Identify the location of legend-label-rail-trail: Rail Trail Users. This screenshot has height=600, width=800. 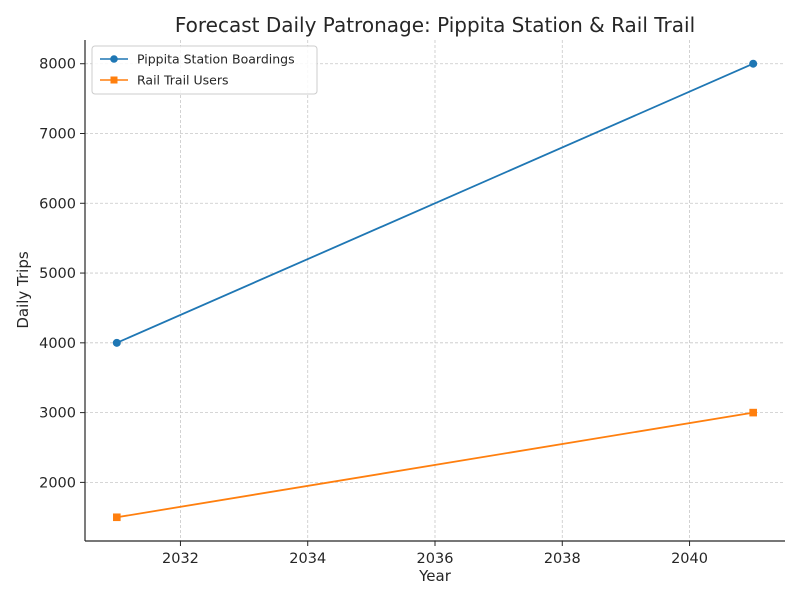
(183, 80).